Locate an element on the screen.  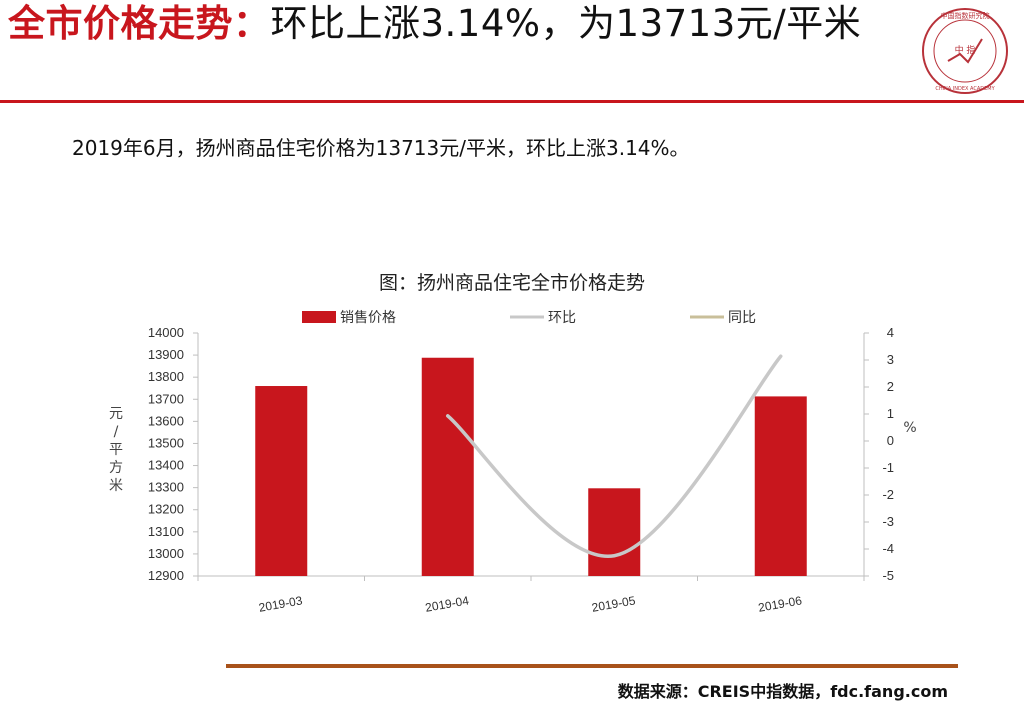
left-tick-label: 13800 is located at coordinates (166, 376).